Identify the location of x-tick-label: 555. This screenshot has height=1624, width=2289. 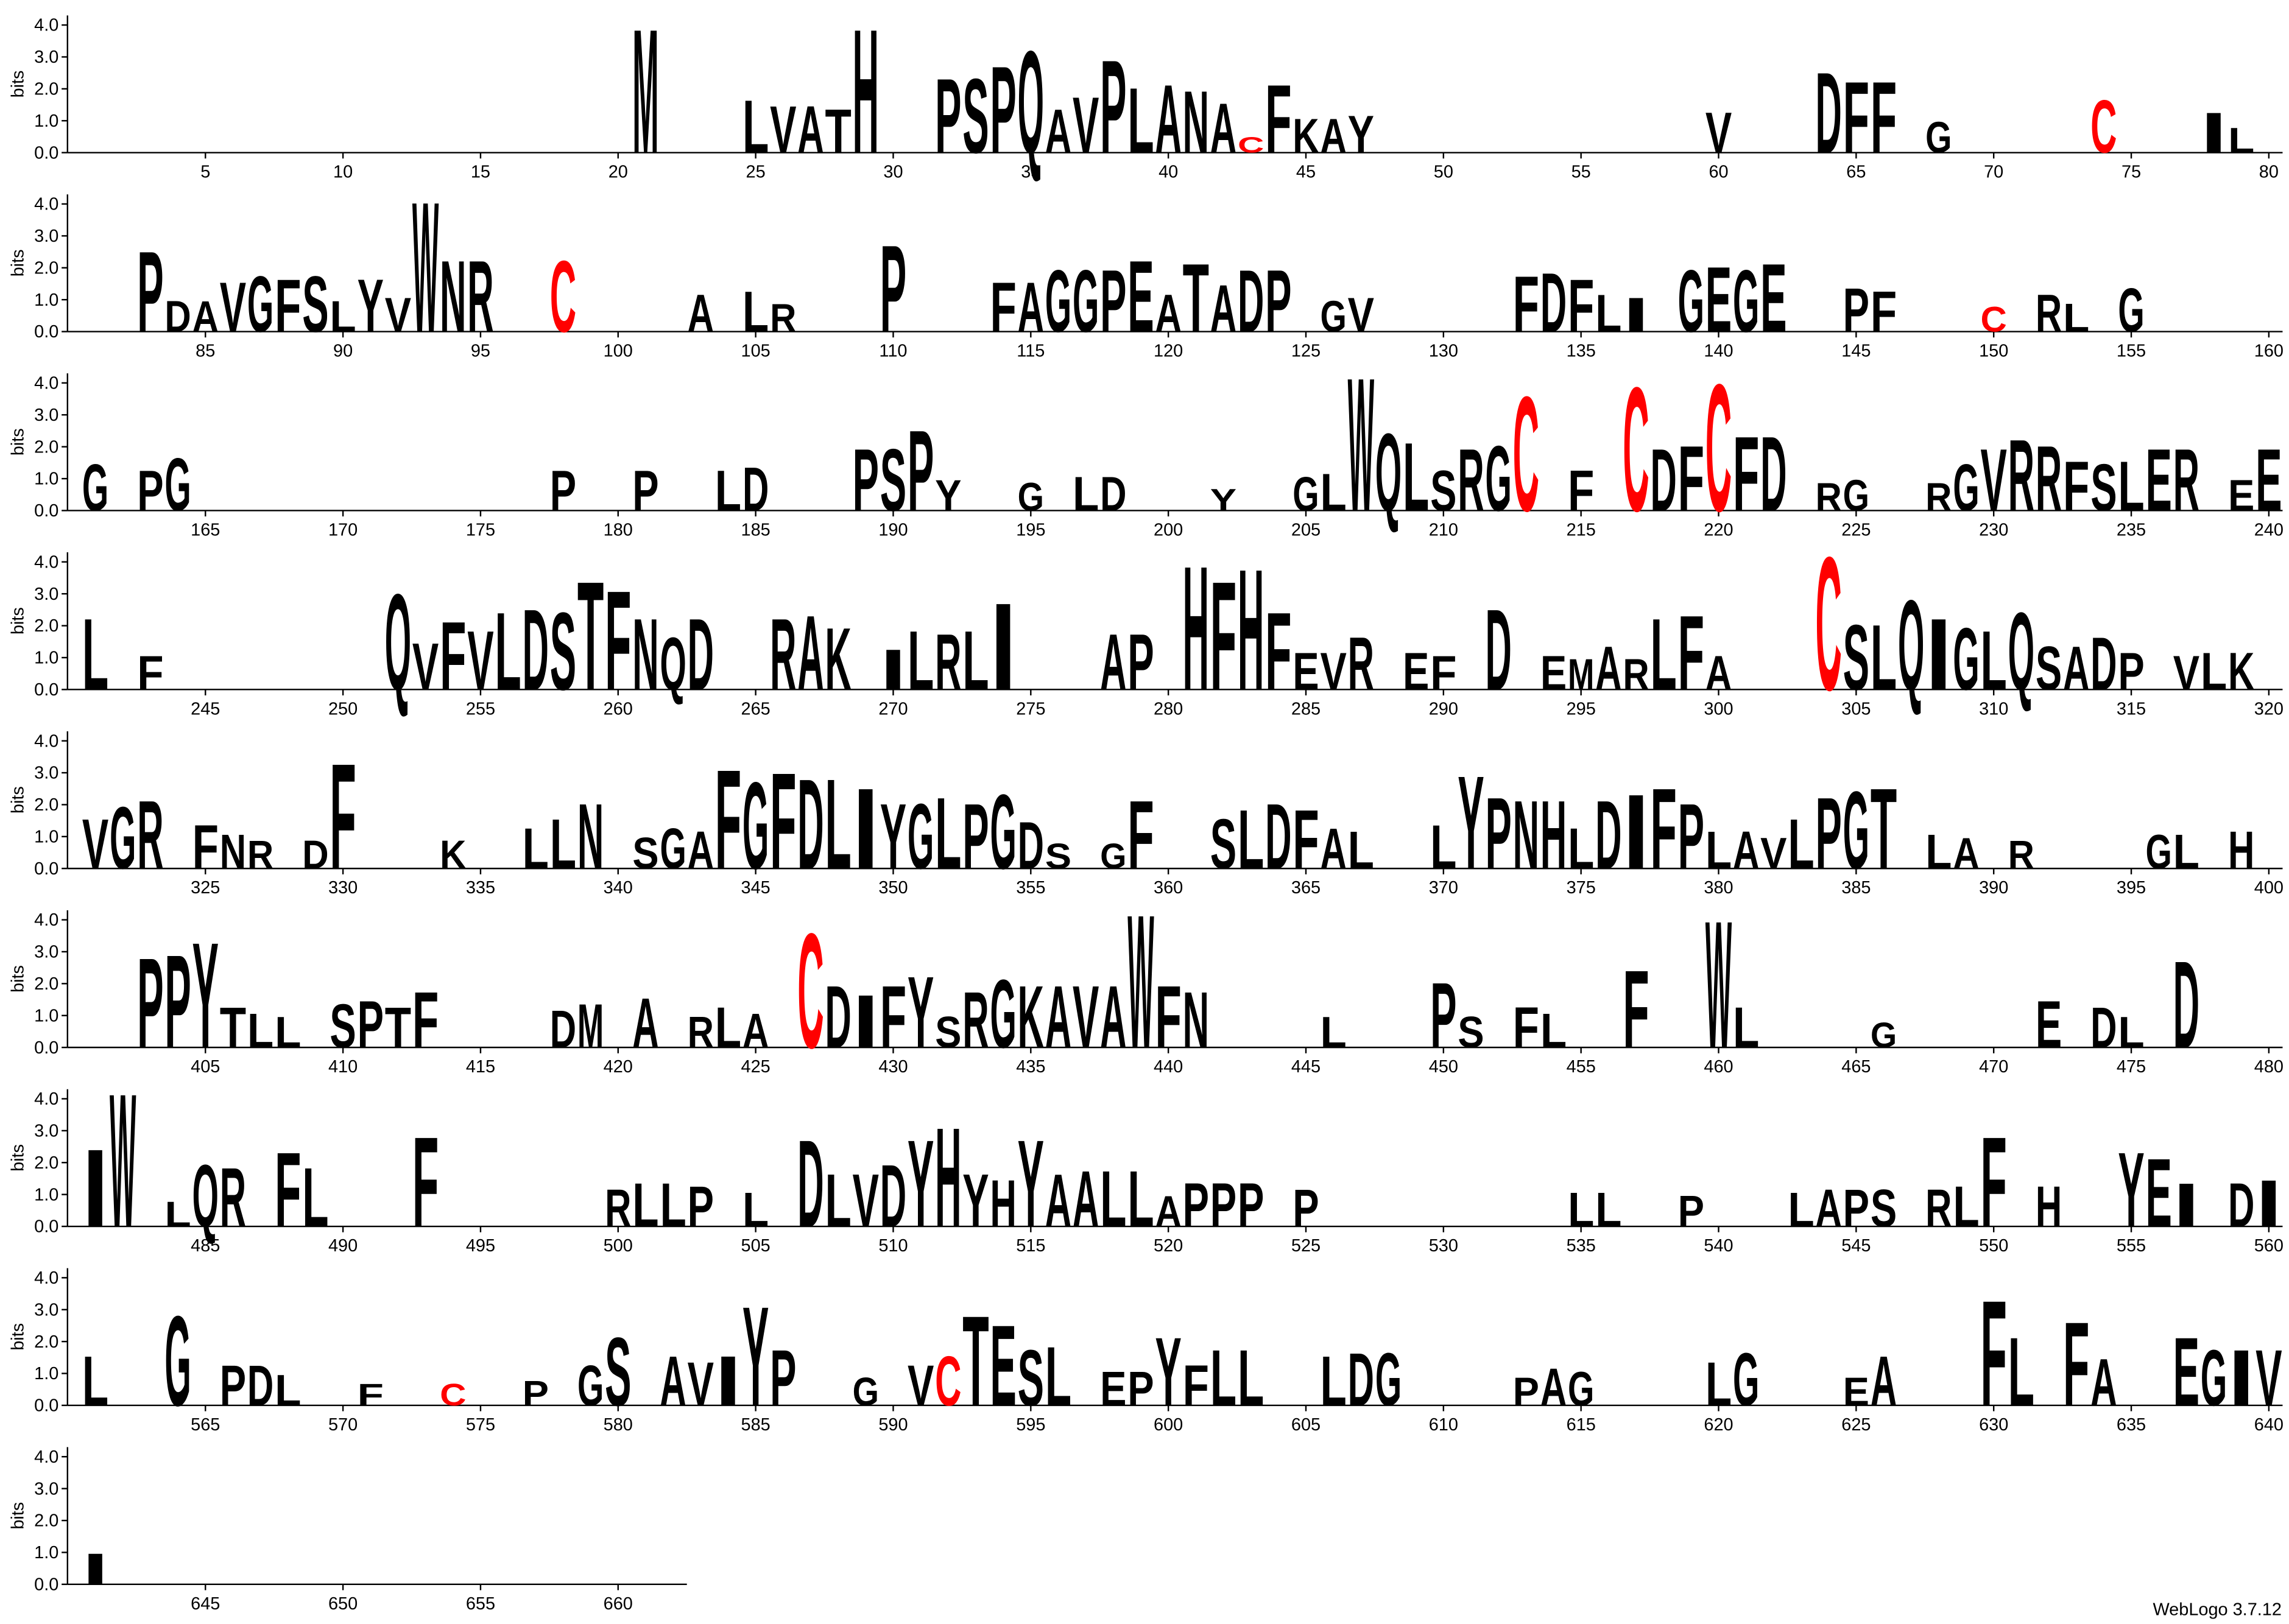
(2132, 1246).